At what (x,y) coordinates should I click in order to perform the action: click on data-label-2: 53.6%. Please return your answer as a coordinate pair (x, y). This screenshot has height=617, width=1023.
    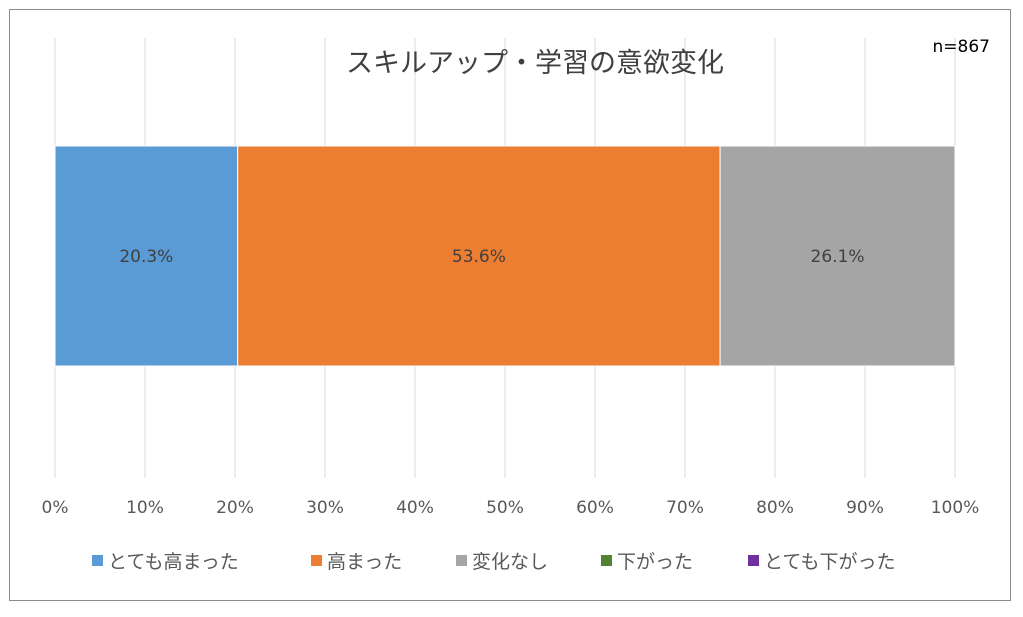
    Looking at the image, I should click on (479, 257).